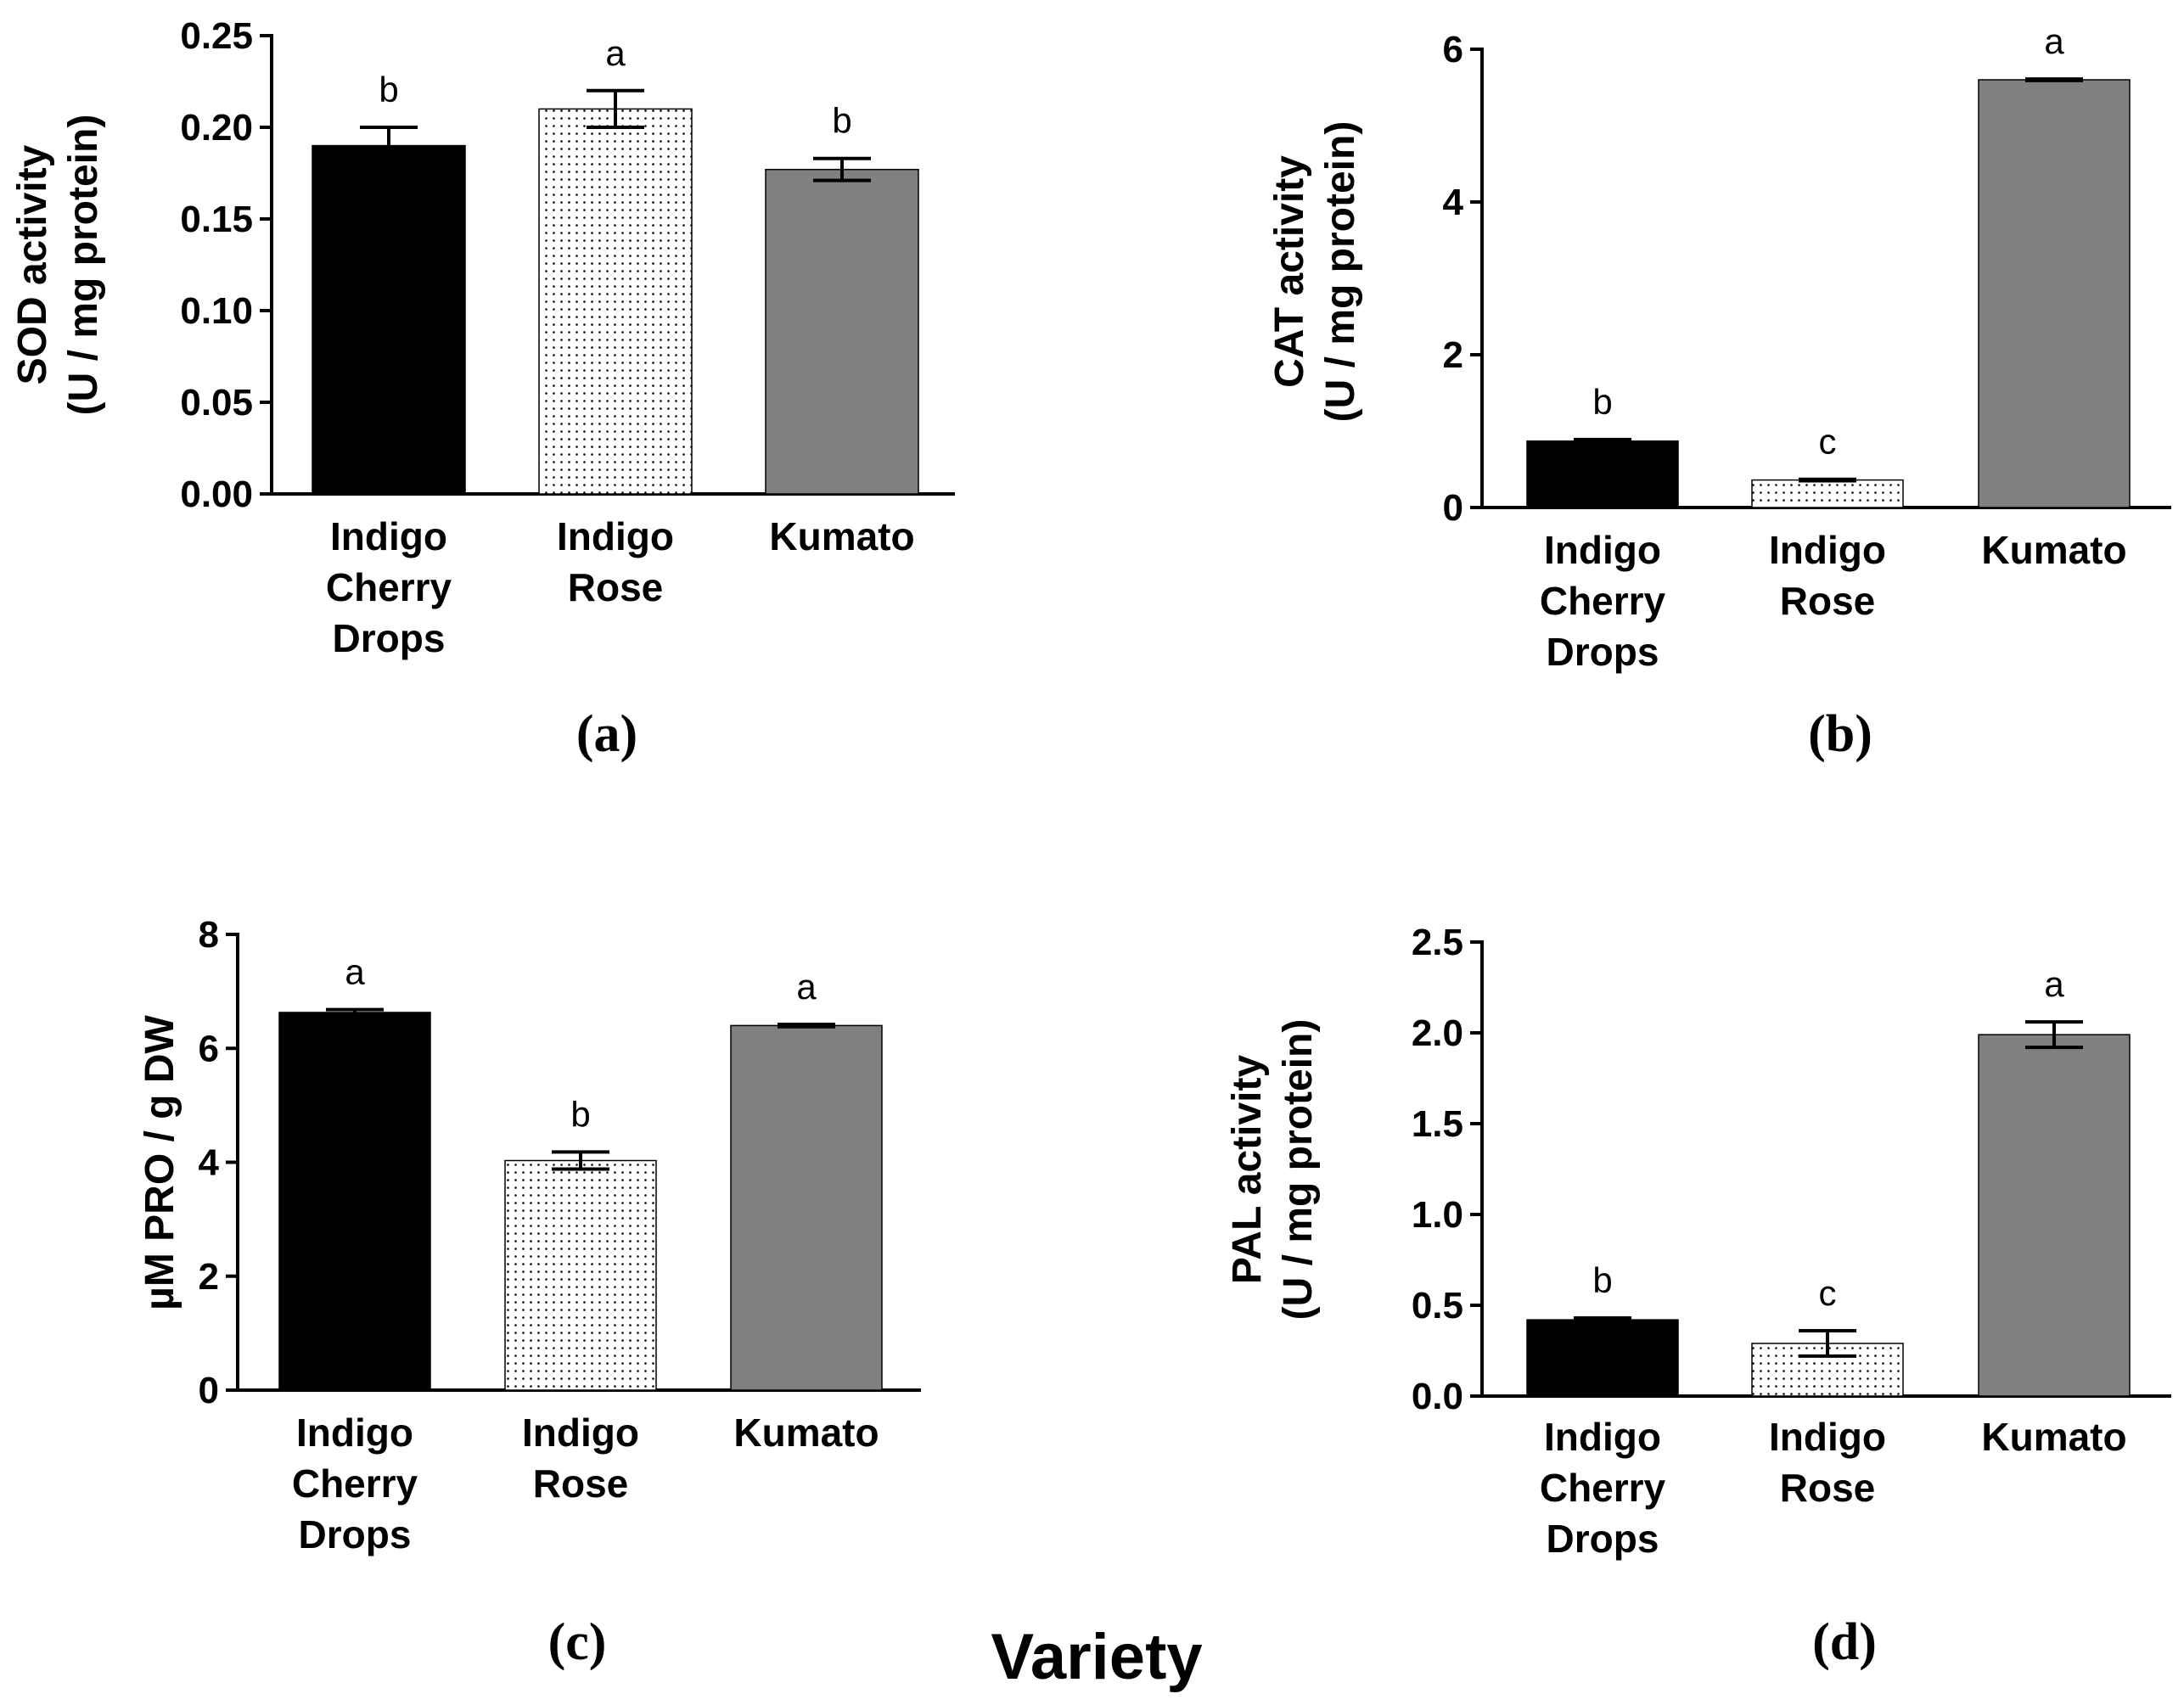 This screenshot has width=2184, height=1705. I want to click on panel-label: (b), so click(1840, 734).